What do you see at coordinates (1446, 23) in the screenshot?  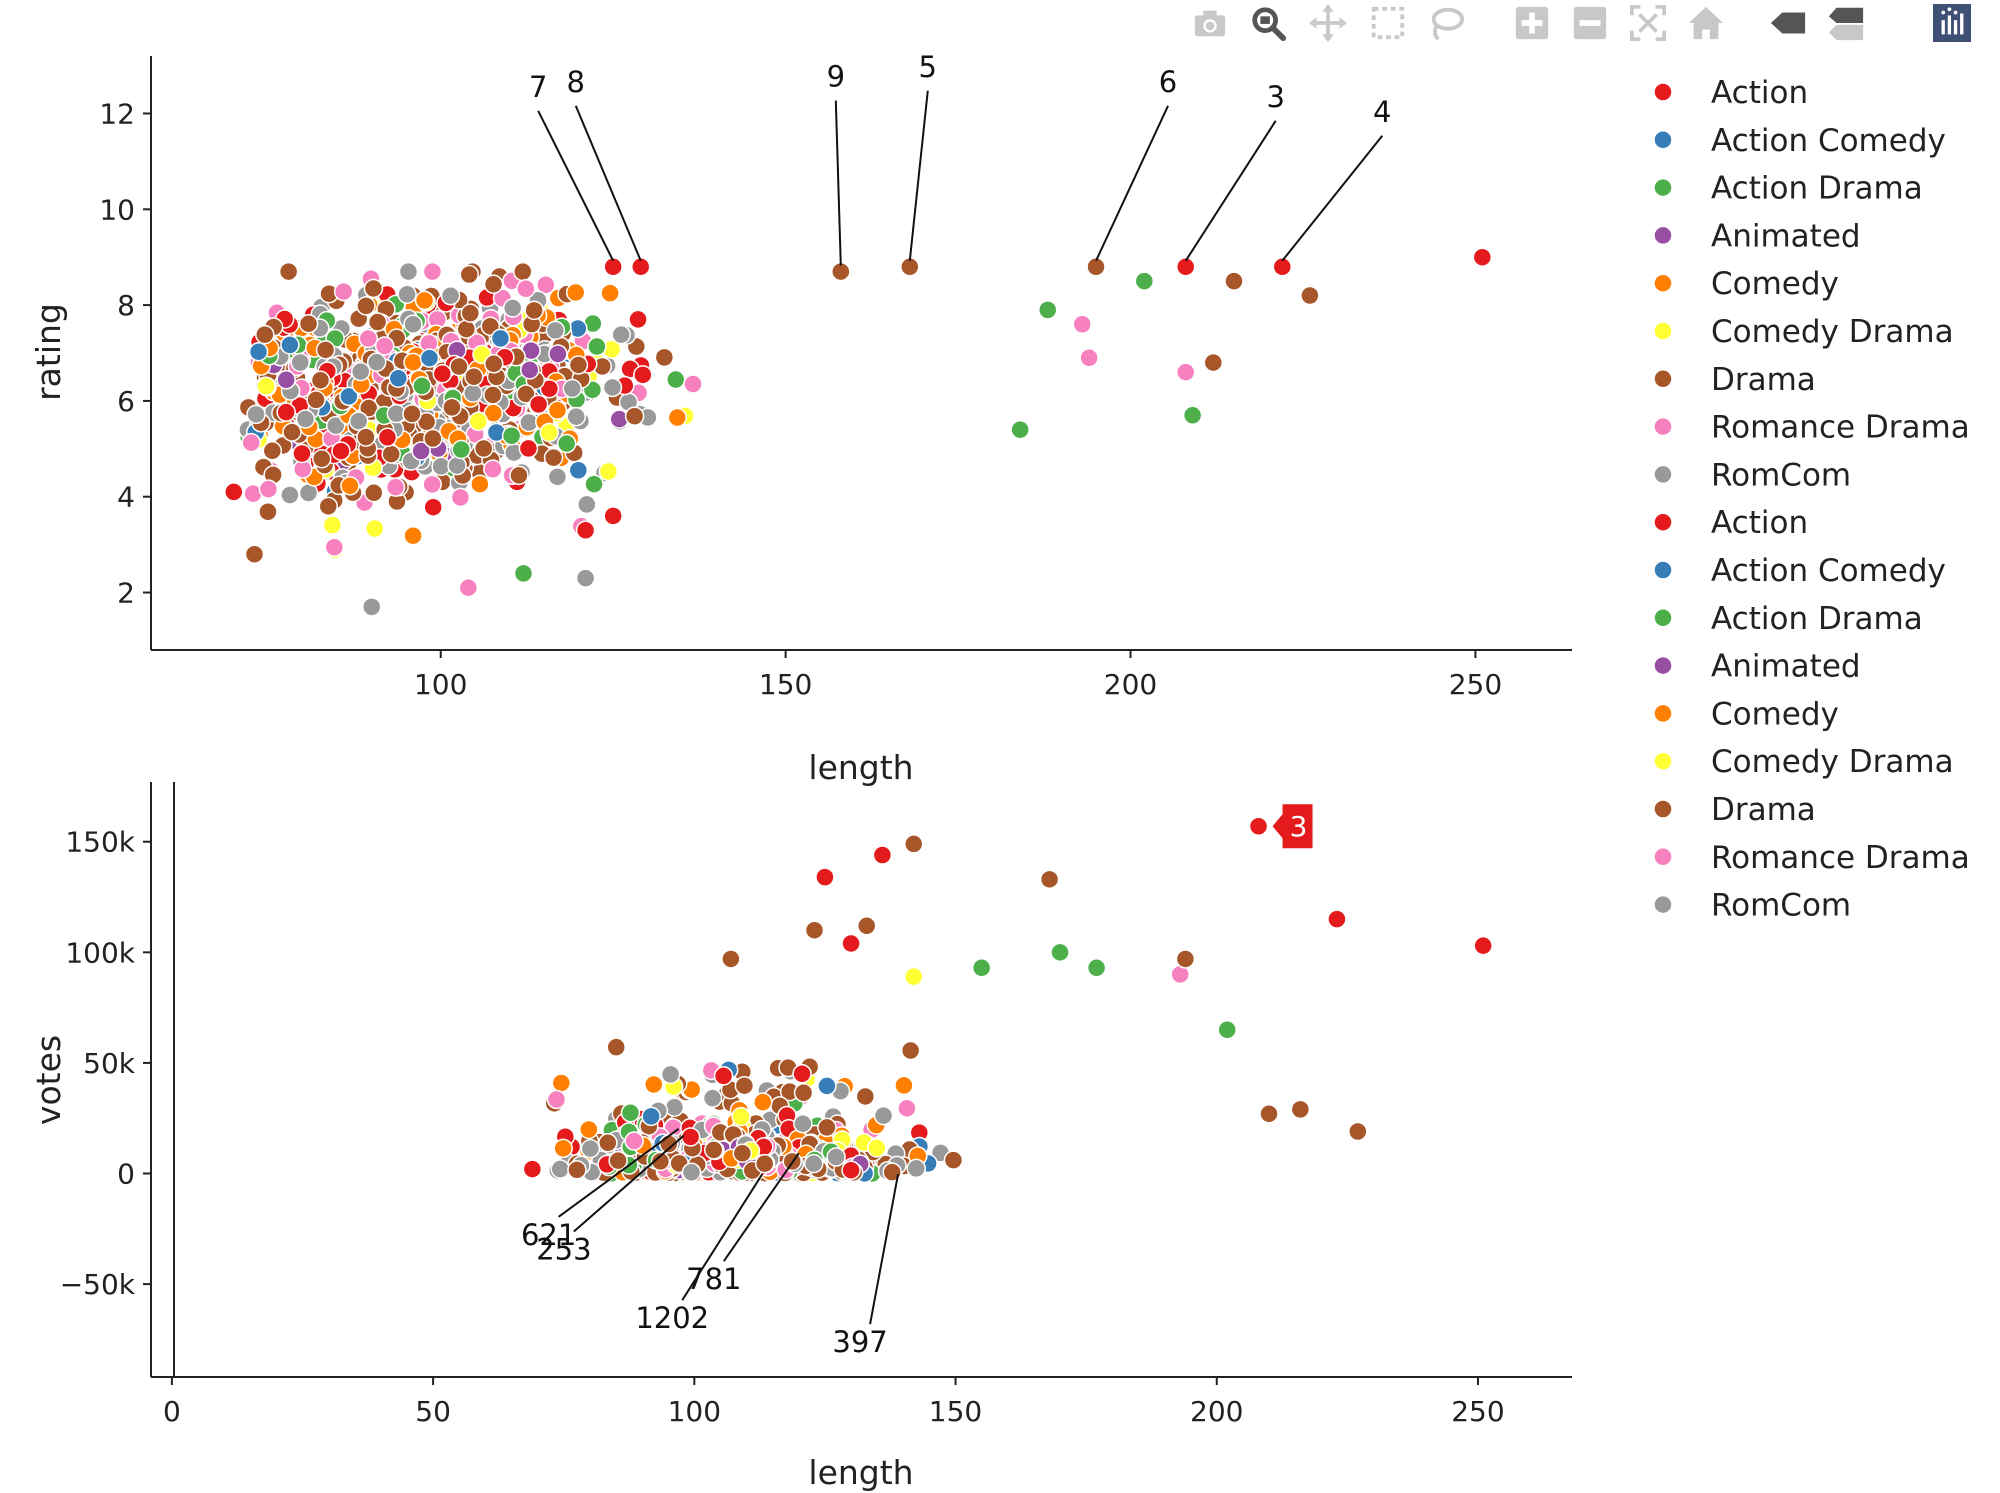 I see `lasso-select-icon` at bounding box center [1446, 23].